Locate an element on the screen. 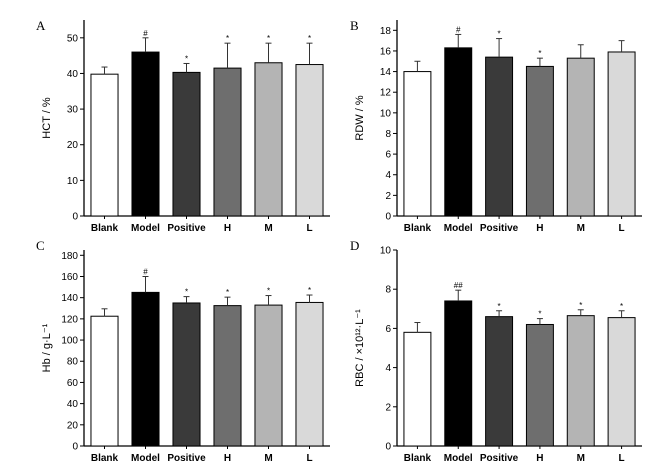 Image resolution: width=670 pixels, height=473 pixels. significance-marker: ## is located at coordinates (458, 285).